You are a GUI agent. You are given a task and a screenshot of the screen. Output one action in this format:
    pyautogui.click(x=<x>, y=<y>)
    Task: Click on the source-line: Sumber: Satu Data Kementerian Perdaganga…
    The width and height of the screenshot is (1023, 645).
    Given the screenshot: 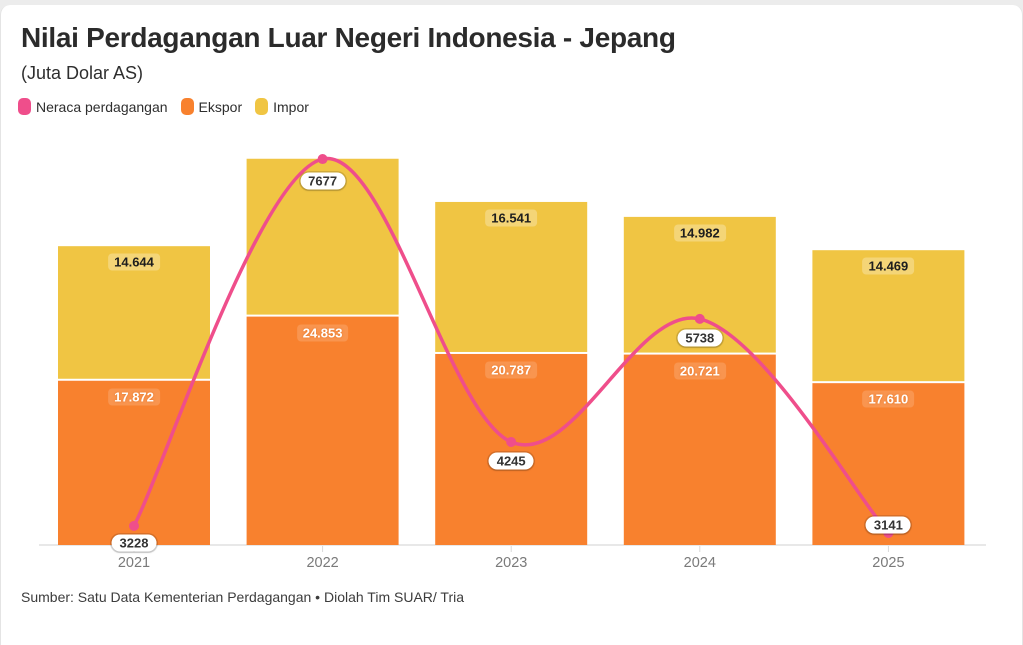 What is the action you would take?
    pyautogui.click(x=243, y=597)
    